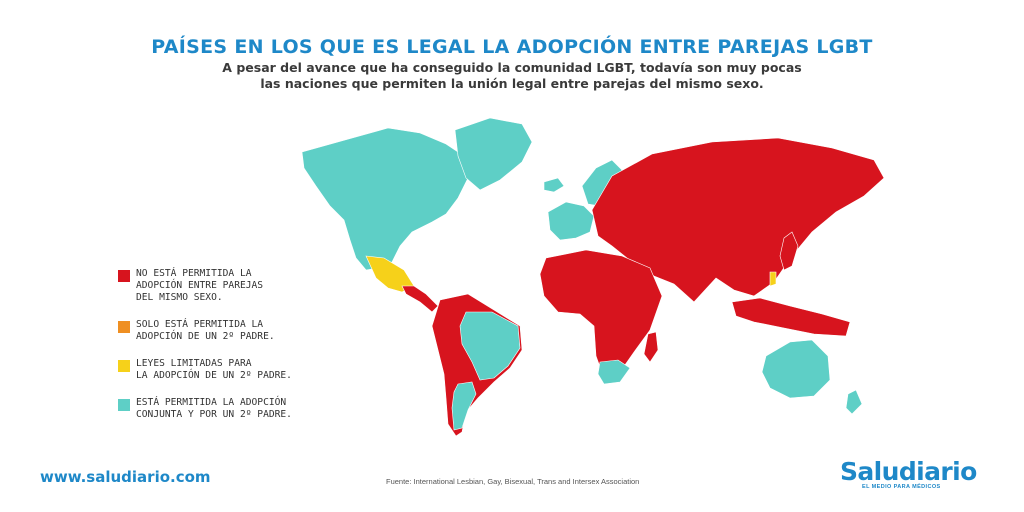 The height and width of the screenshot is (512, 1024). What do you see at coordinates (901, 487) in the screenshot?
I see `brand-tagline: EL MEDIO PARA MÉDICOS` at bounding box center [901, 487].